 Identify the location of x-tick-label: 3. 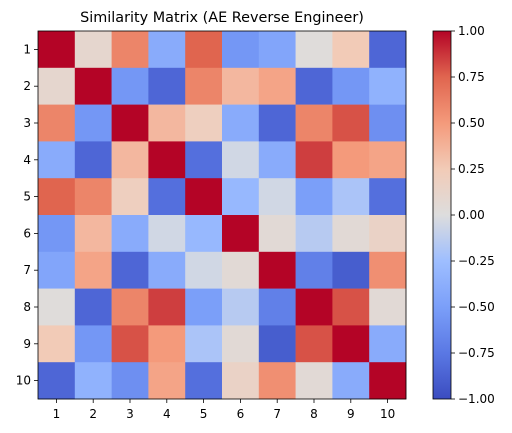
(130, 414).